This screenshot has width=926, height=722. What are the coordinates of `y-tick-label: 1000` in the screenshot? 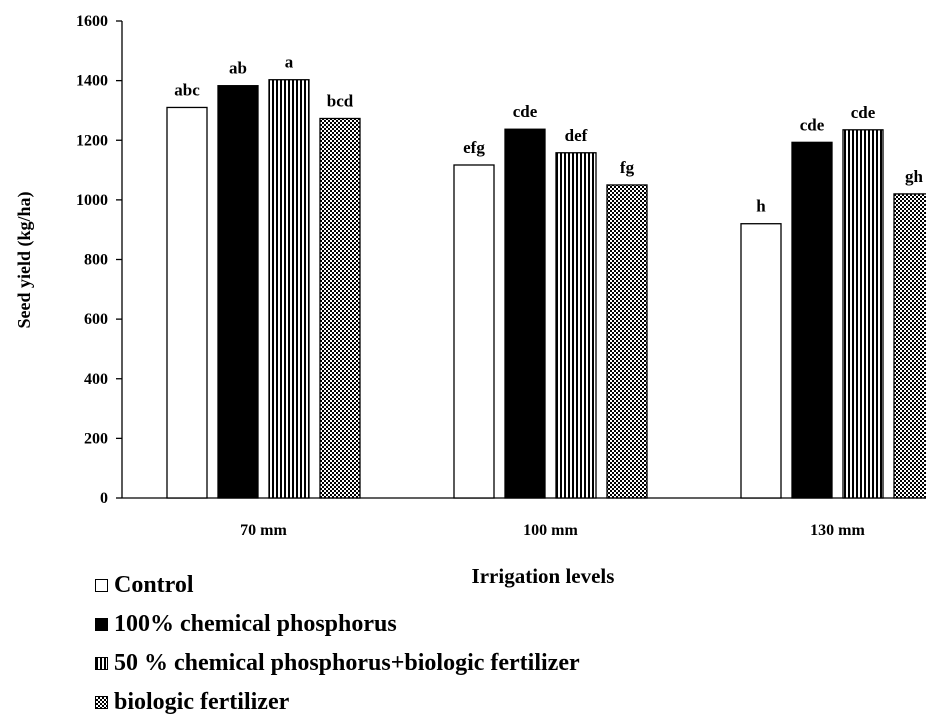 It's located at (92, 200).